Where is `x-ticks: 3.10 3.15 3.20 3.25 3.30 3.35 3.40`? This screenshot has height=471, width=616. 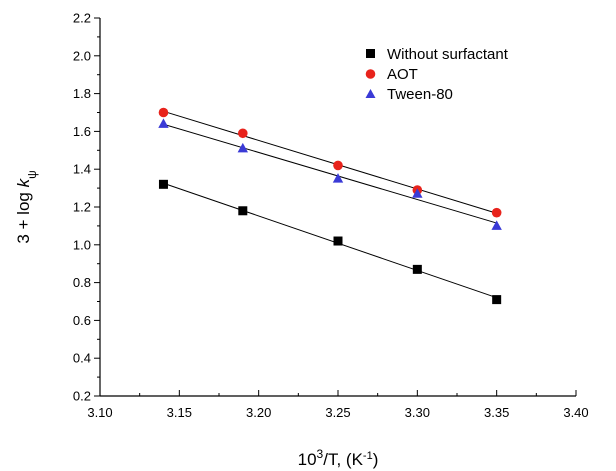 x-ticks: 3.10 3.15 3.20 3.25 3.30 3.35 3.40 is located at coordinates (338, 405).